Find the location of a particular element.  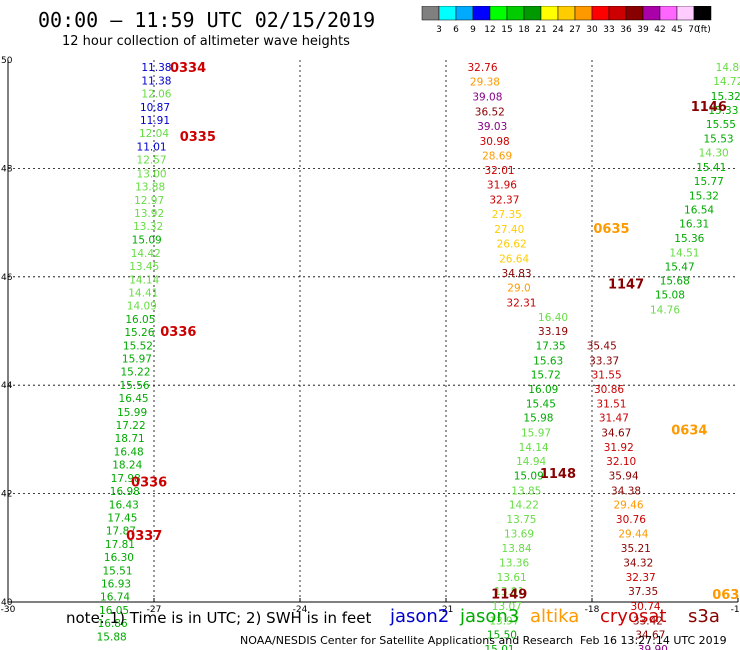

wave-height-label: 15.72 is located at coordinates (546, 375).